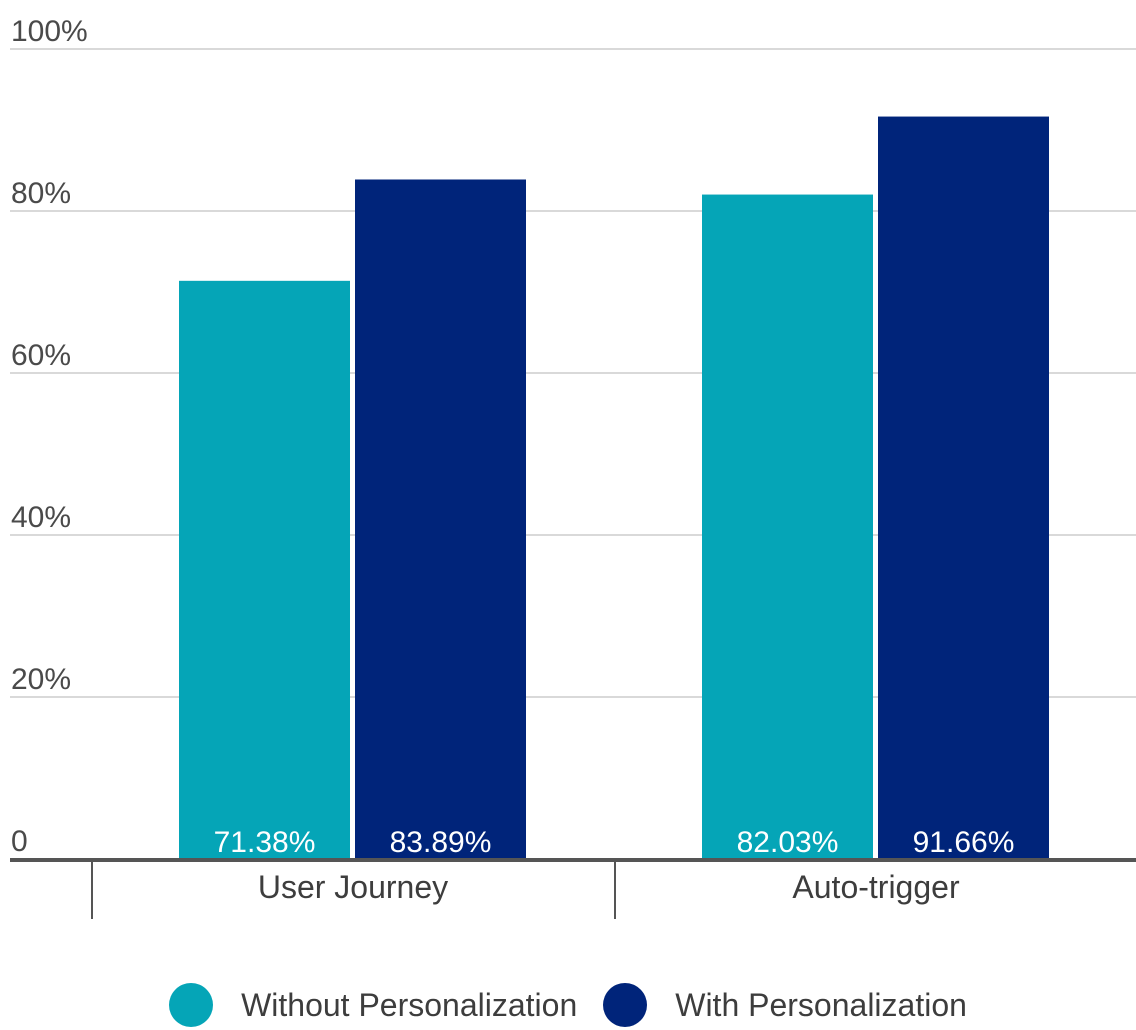 The height and width of the screenshot is (1030, 1136). I want to click on data-label-auto-trigger-with-personalization: 91.66%, so click(964, 842).